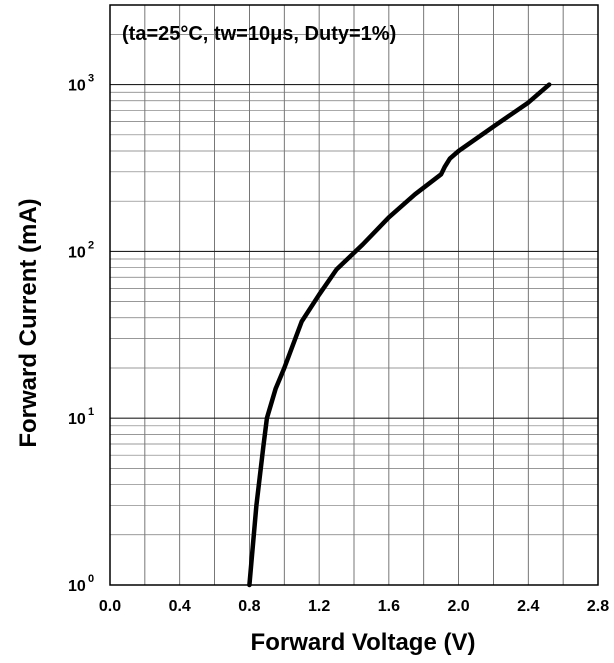  What do you see at coordinates (180, 606) in the screenshot?
I see `x-tick-label: 0.4` at bounding box center [180, 606].